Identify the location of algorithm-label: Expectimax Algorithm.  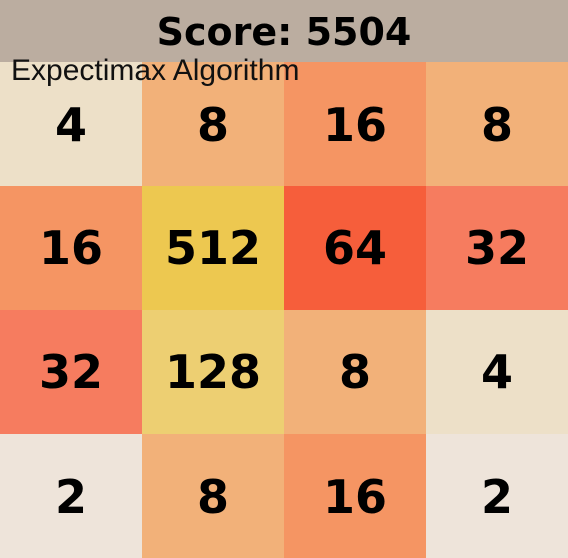
(155, 71).